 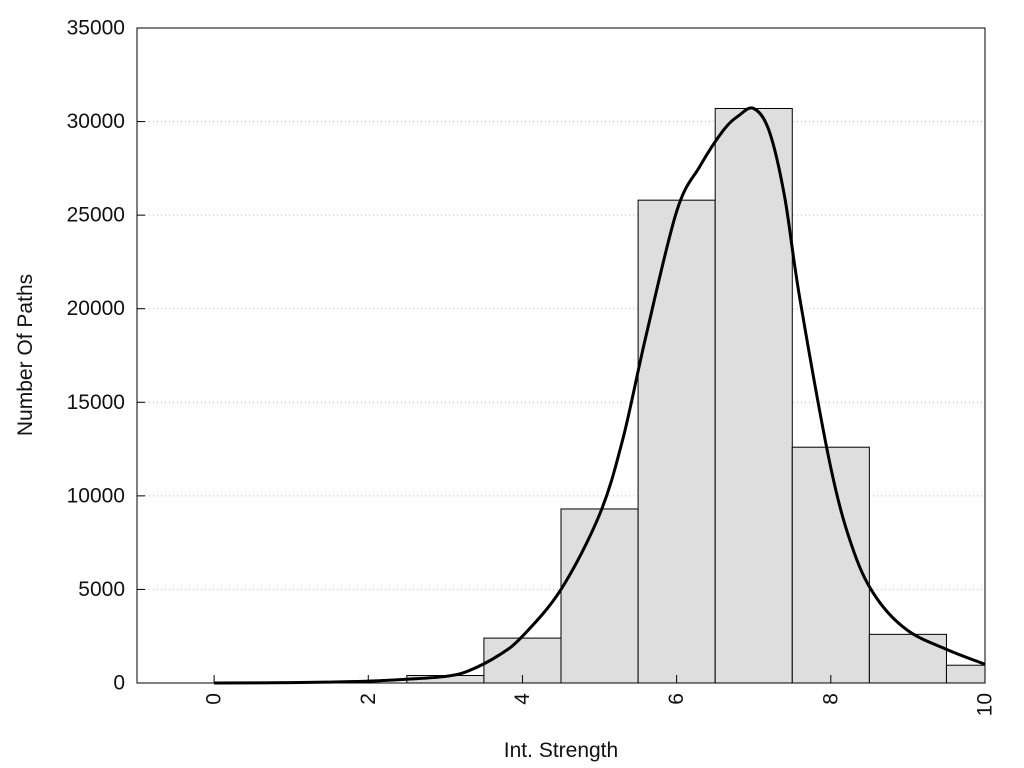 I want to click on x-axis-ticks: 0 2 4 6 8 10, so click(x=600, y=695).